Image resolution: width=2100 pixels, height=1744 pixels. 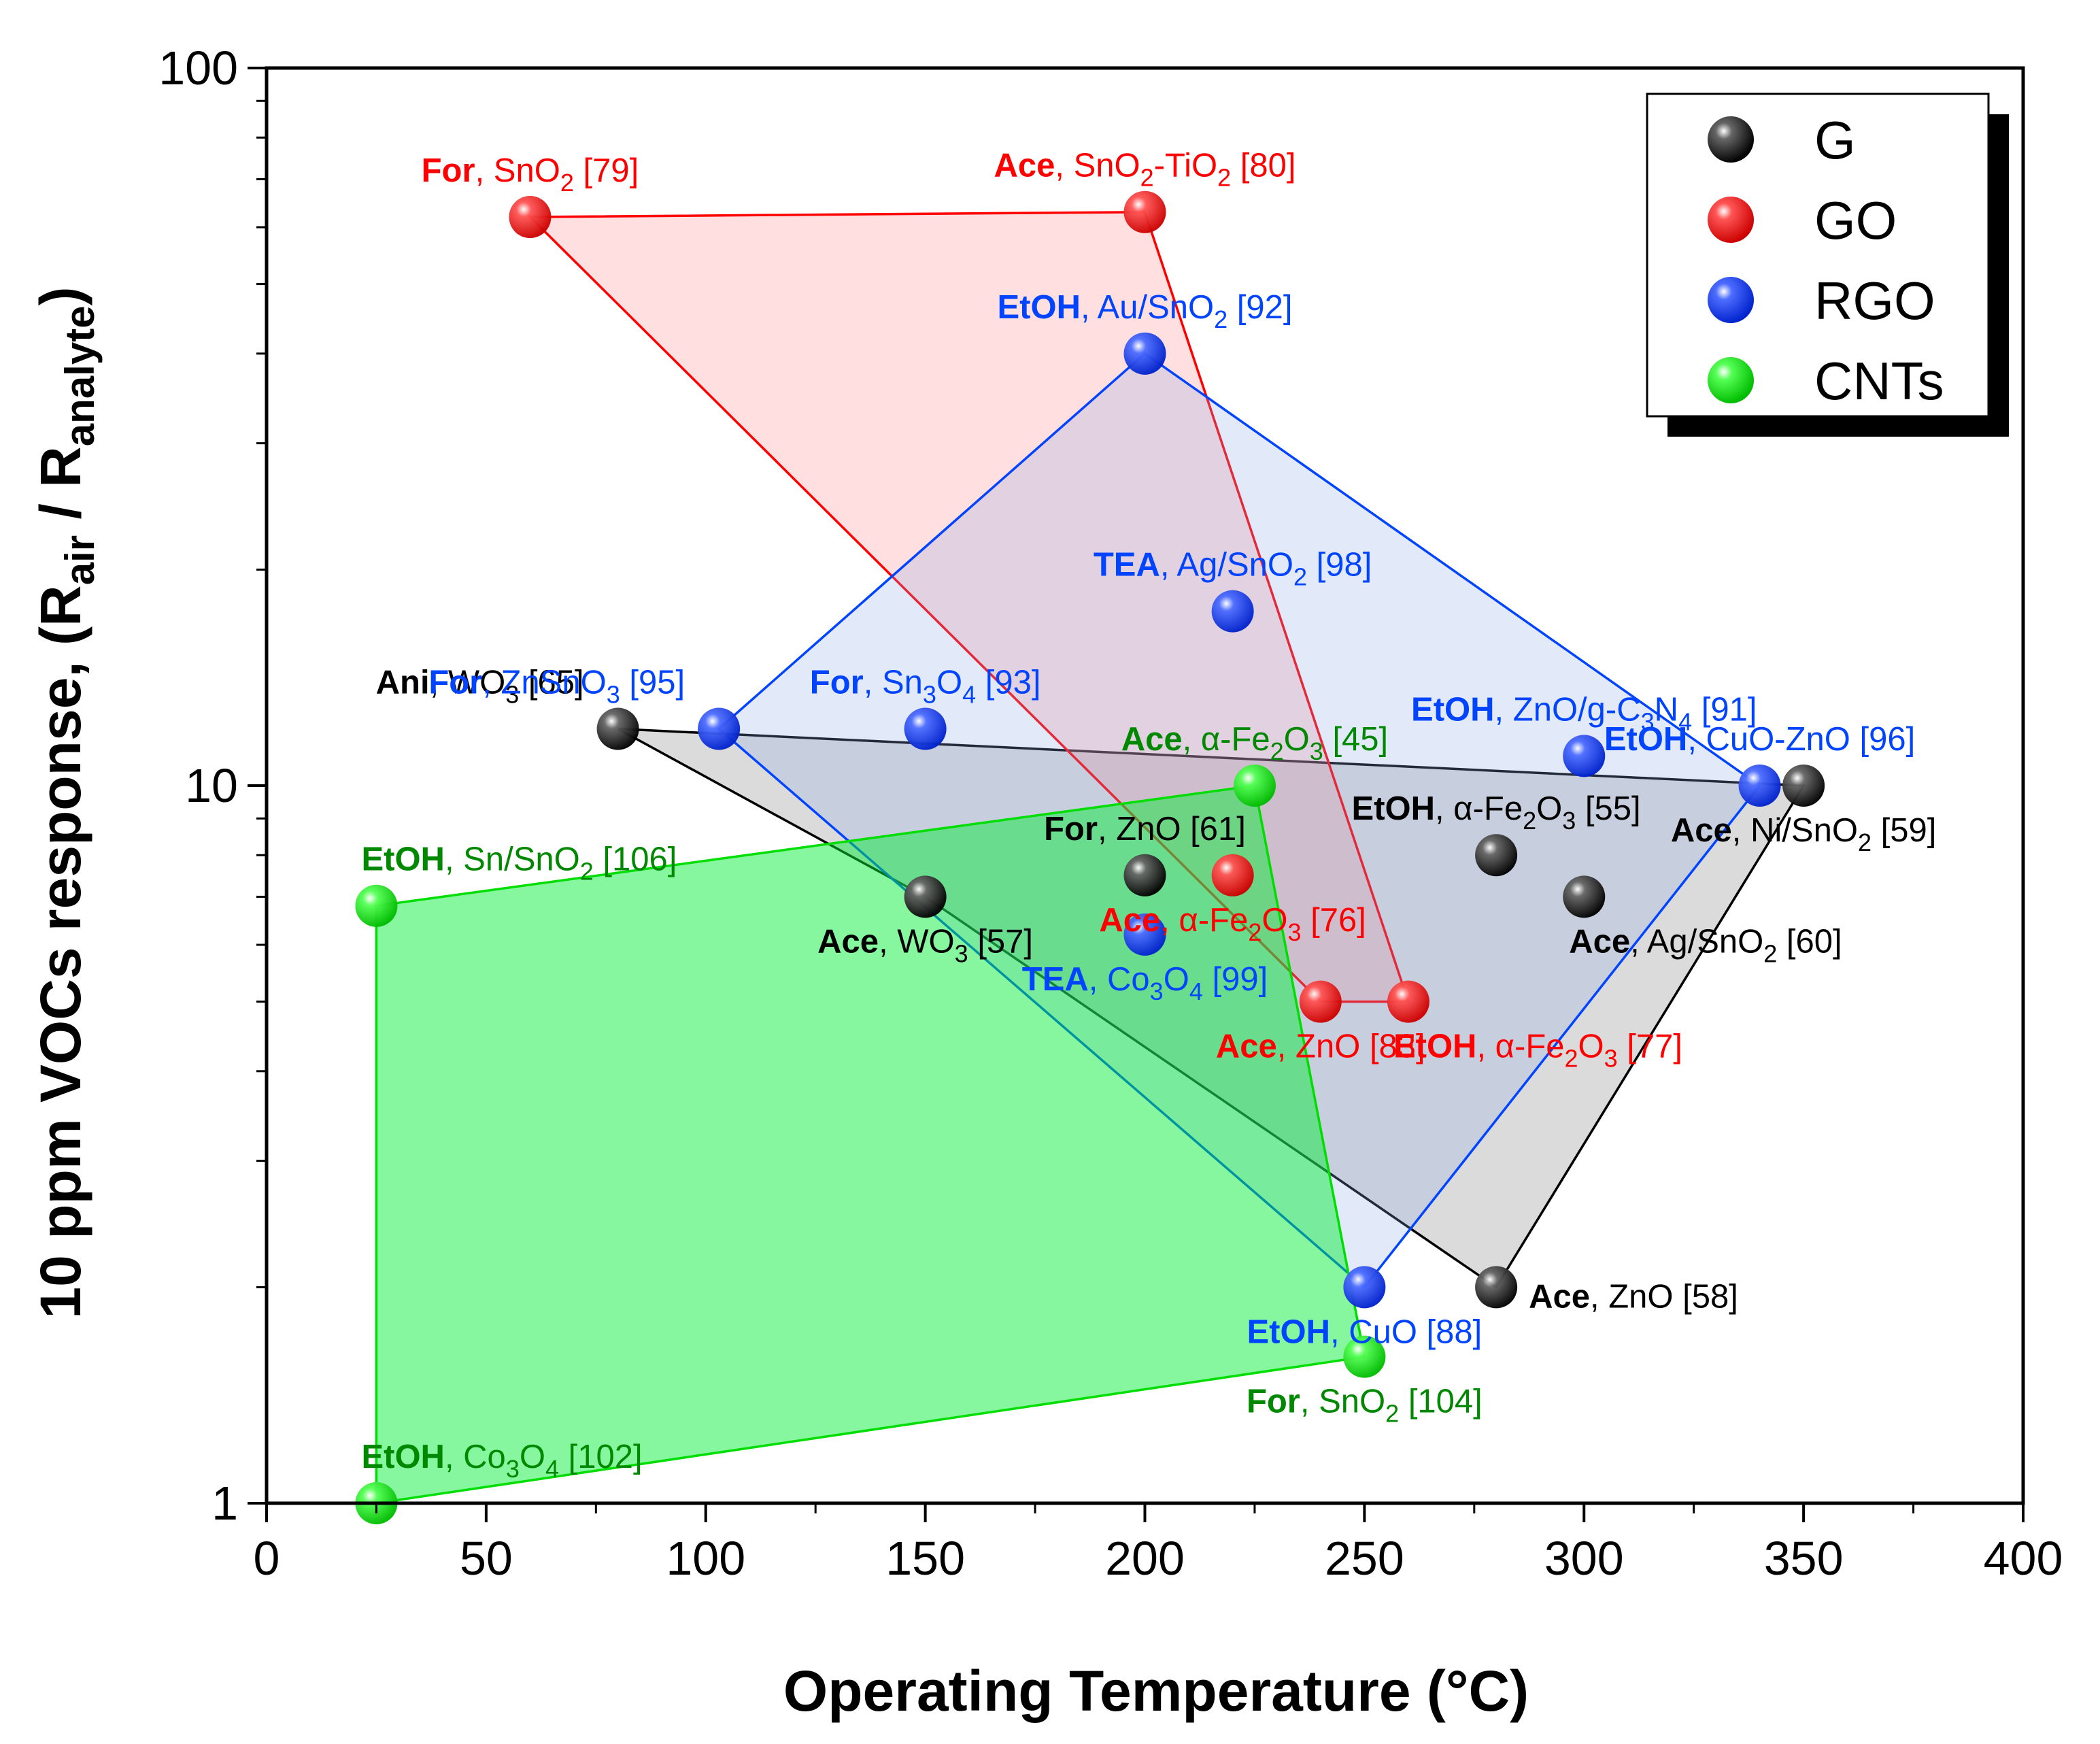 I want to click on point-label-g-0: Ani, WO3 [65], so click(x=480, y=686).